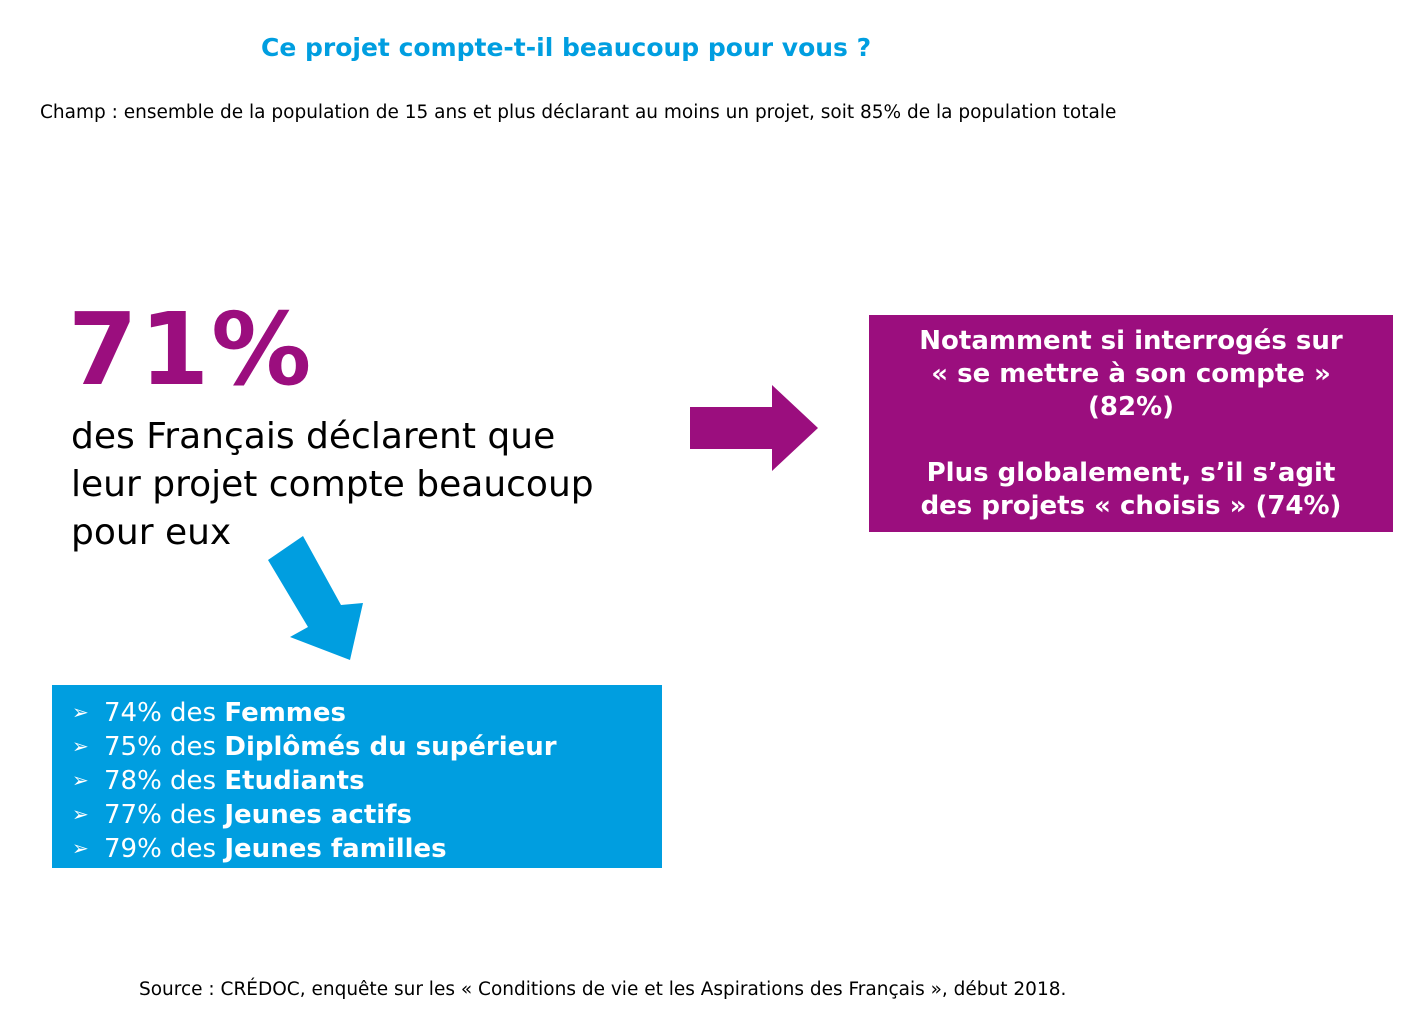 This screenshot has width=1422, height=1028. I want to click on item-group: Jeunes familles, so click(335, 849).